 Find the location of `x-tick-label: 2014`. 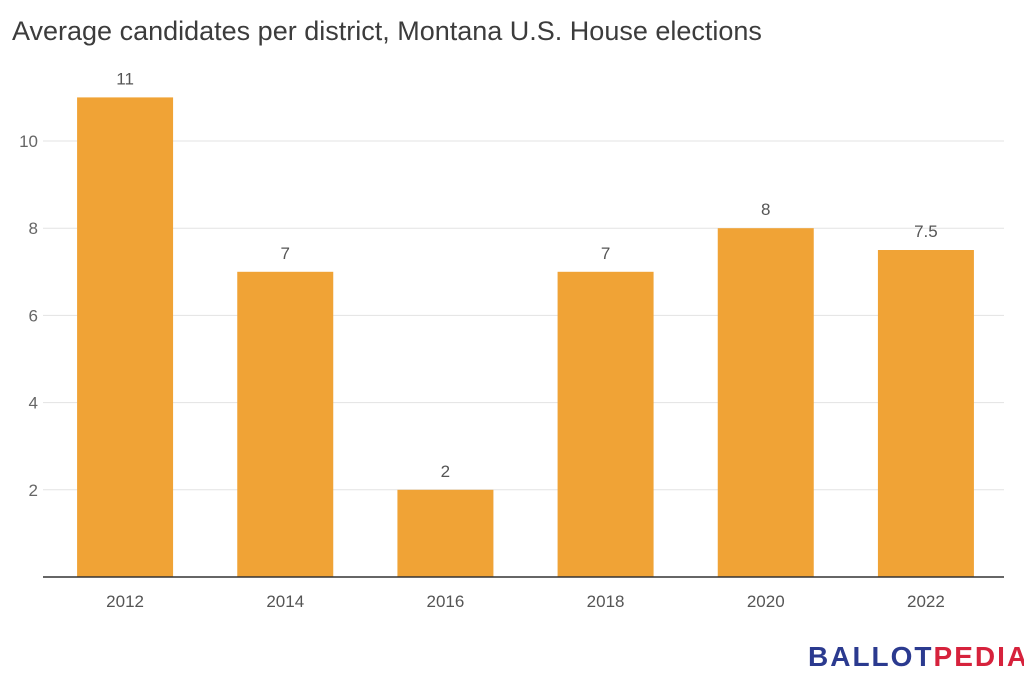

x-tick-label: 2014 is located at coordinates (285, 601).